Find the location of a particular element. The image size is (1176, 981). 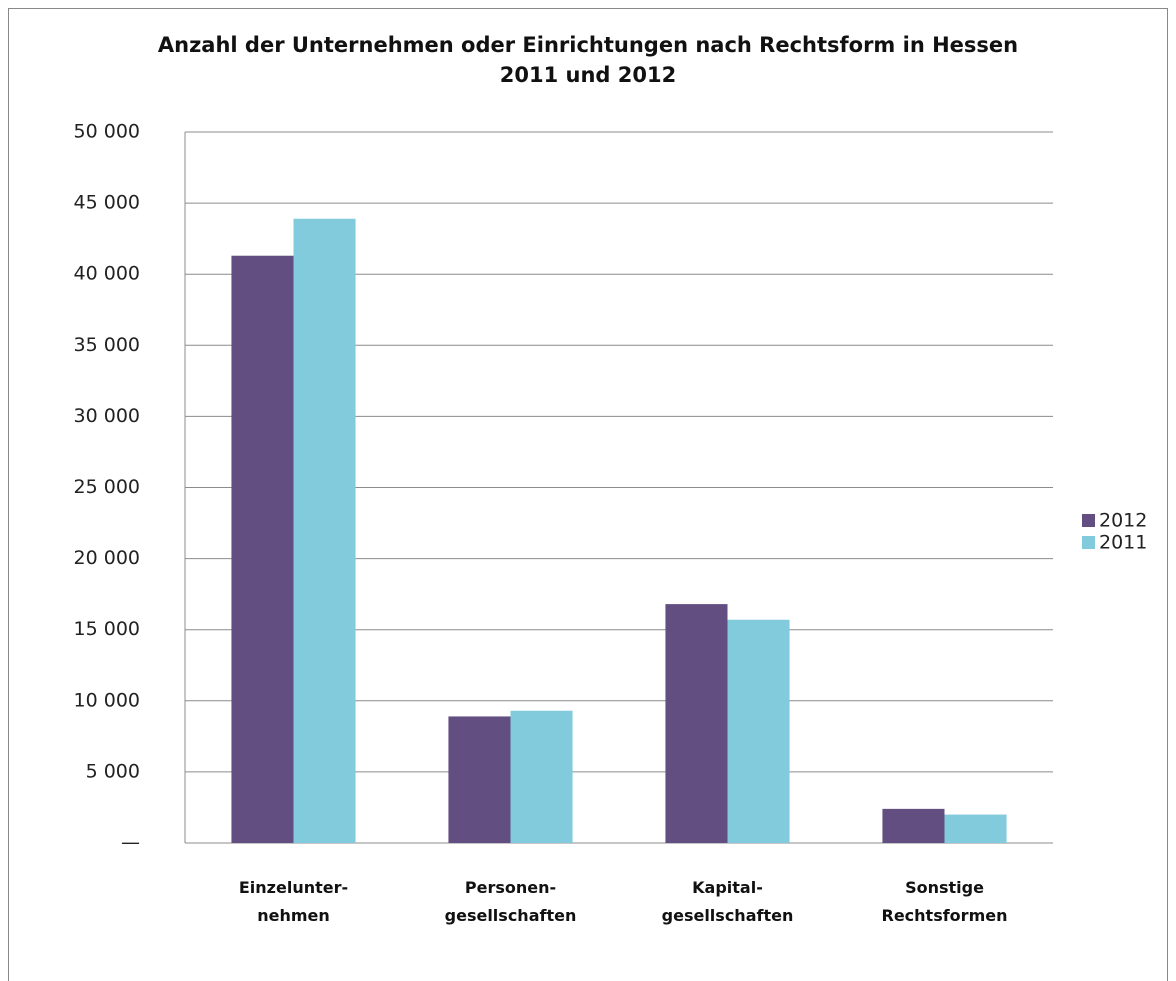

y-tick-label: 5 000 is located at coordinates (113, 771).